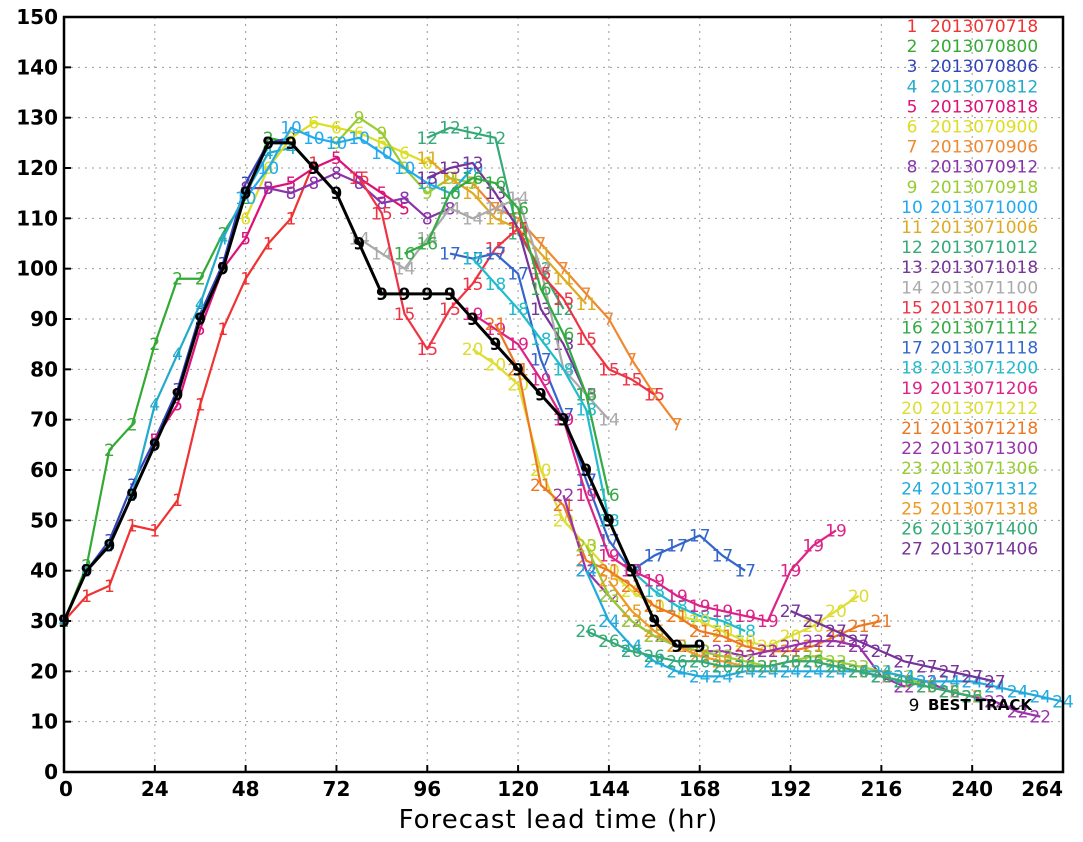 The height and width of the screenshot is (842, 1083). What do you see at coordinates (969, 349) in the screenshot?
I see `legend-item: 17 2013071118` at bounding box center [969, 349].